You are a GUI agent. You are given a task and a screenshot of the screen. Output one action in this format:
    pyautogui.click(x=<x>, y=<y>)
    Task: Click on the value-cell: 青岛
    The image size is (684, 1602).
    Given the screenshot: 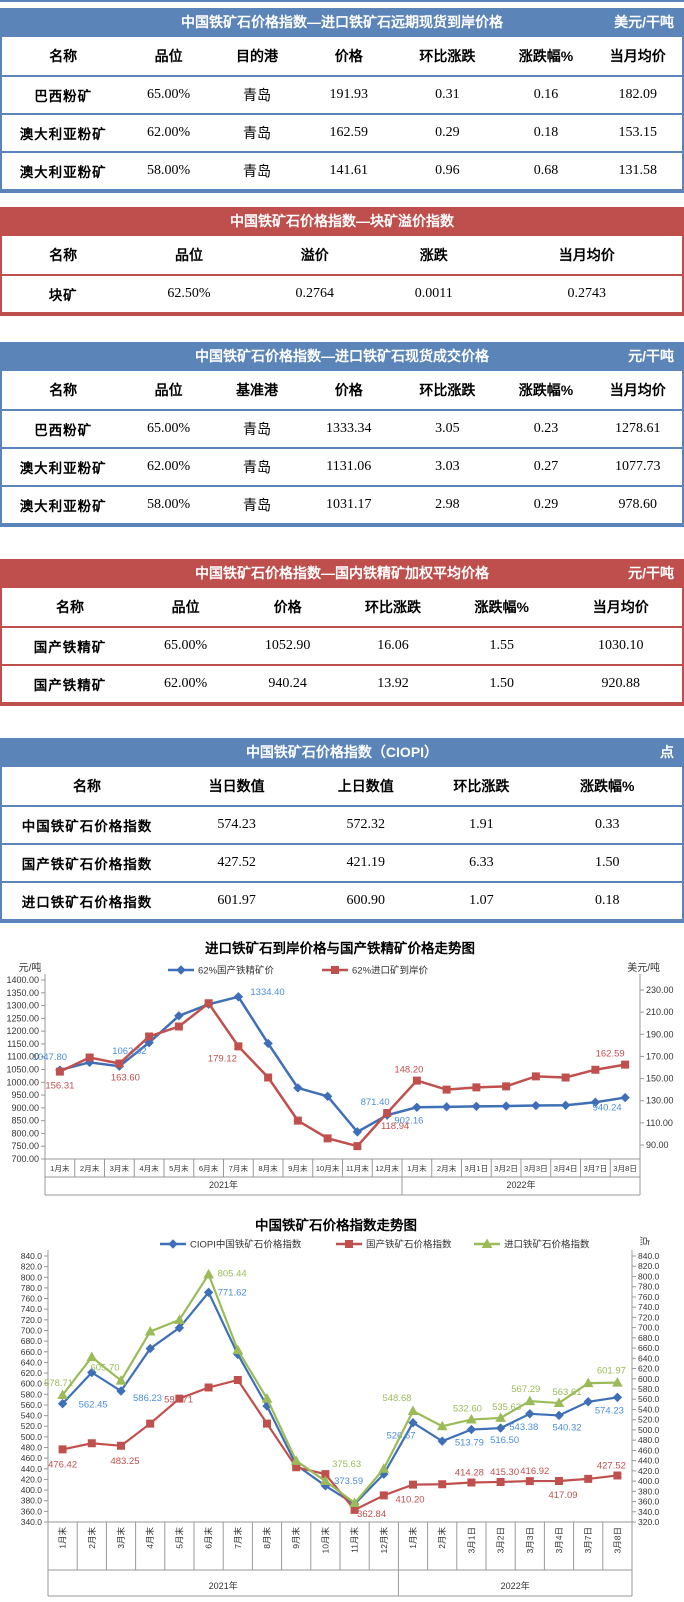 What is the action you would take?
    pyautogui.click(x=257, y=467)
    